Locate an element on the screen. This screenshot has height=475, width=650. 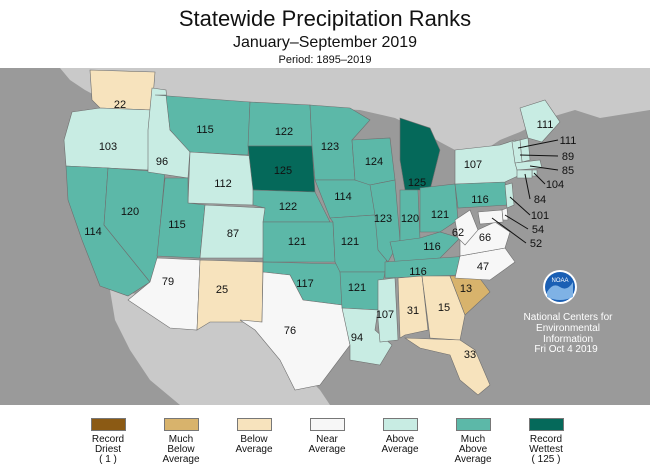
leader-line-nj is located at coordinates (520, 206).